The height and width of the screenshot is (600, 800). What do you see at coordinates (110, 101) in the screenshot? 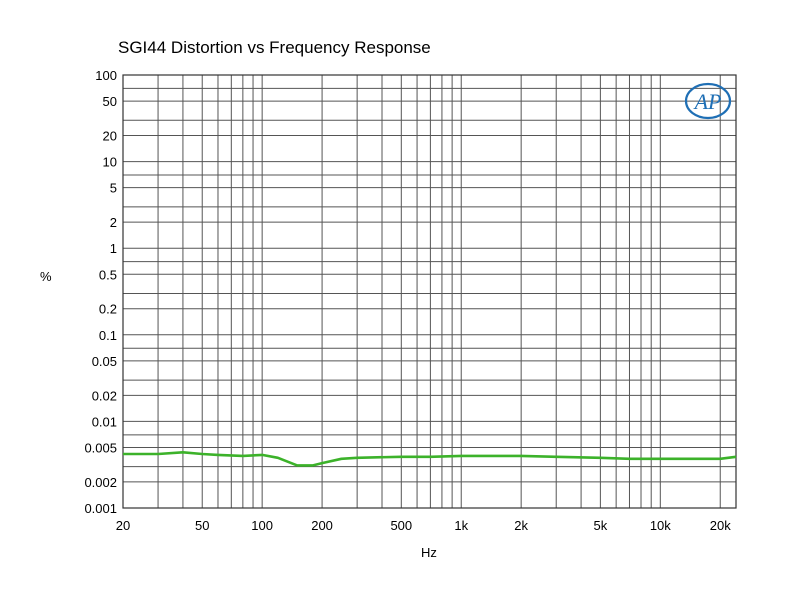
I see `y-tick-label: 50` at bounding box center [110, 101].